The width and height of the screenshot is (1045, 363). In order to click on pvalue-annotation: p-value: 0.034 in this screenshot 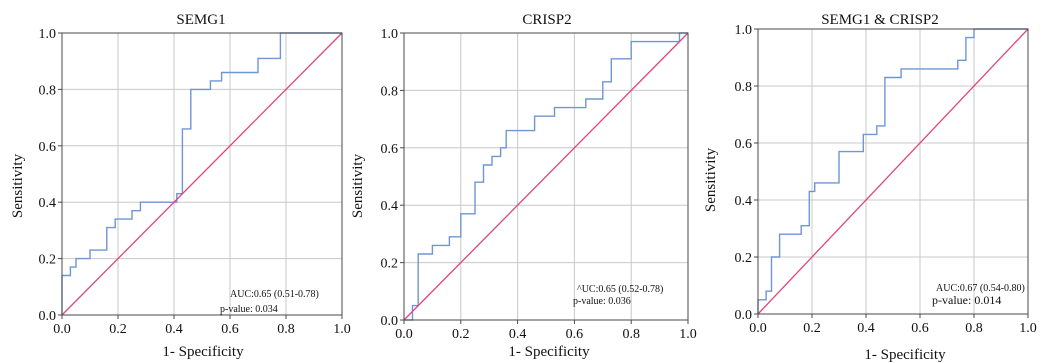, I will do `click(249, 309)`.